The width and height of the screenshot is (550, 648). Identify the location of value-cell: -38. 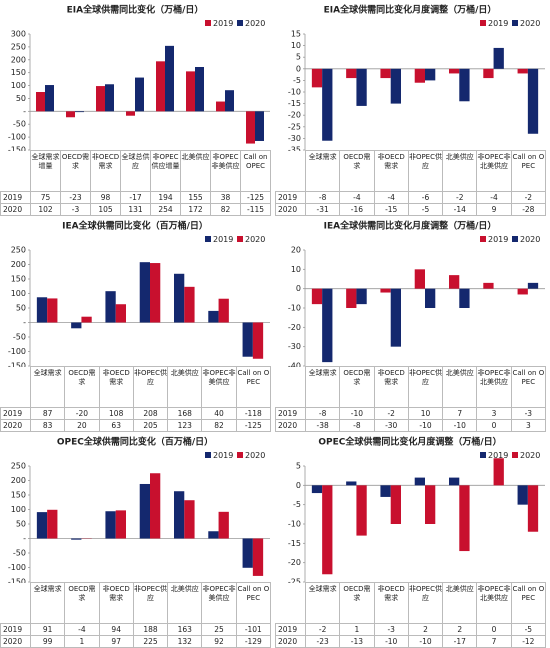
(322, 425).